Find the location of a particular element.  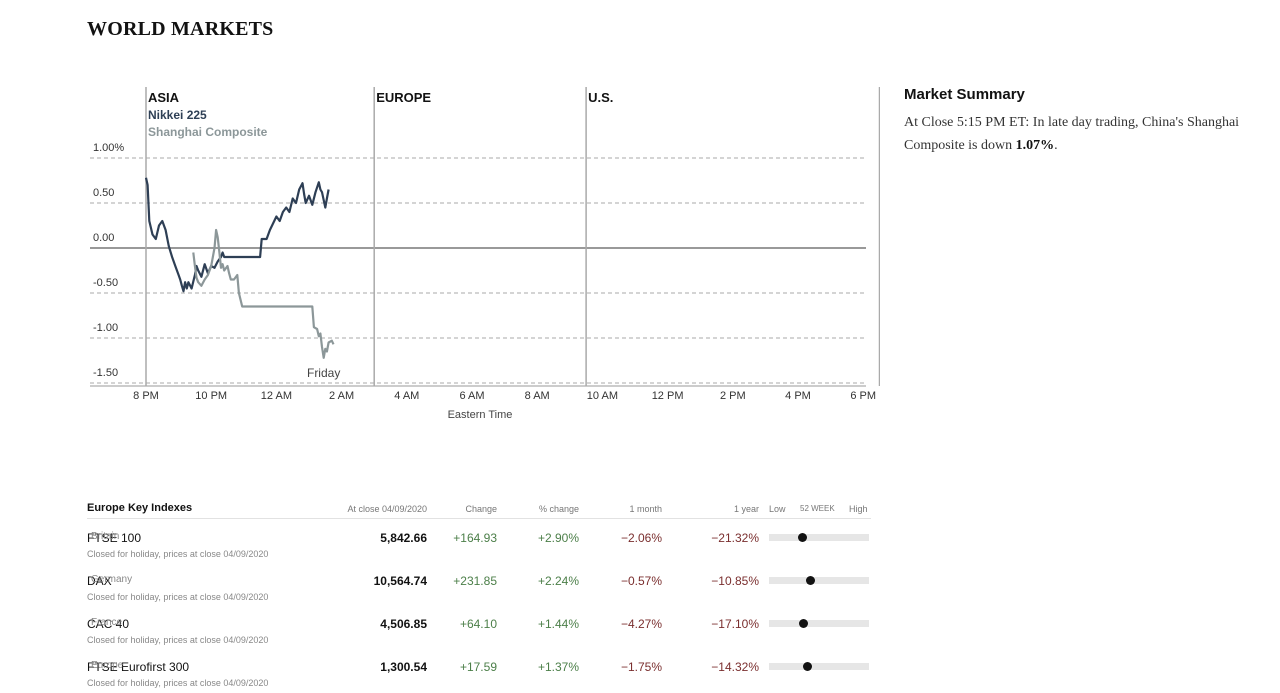

index-change: +64.10 is located at coordinates (478, 624).